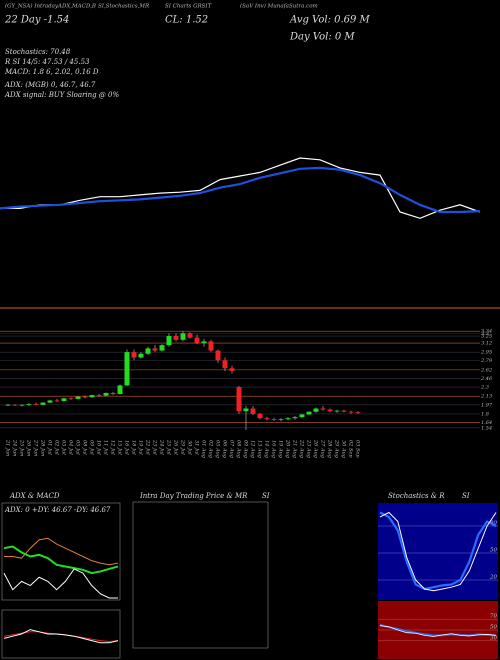  I want to click on x-tick-label: 30 Aug, so click(344, 449).